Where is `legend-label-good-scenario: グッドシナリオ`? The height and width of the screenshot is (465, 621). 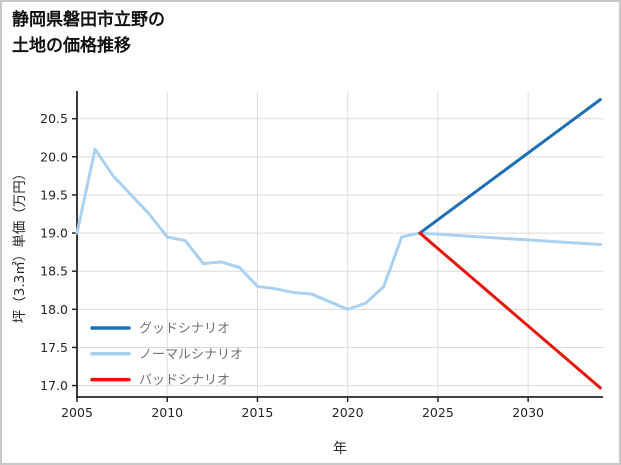 legend-label-good-scenario: グッドシナリオ is located at coordinates (184, 329).